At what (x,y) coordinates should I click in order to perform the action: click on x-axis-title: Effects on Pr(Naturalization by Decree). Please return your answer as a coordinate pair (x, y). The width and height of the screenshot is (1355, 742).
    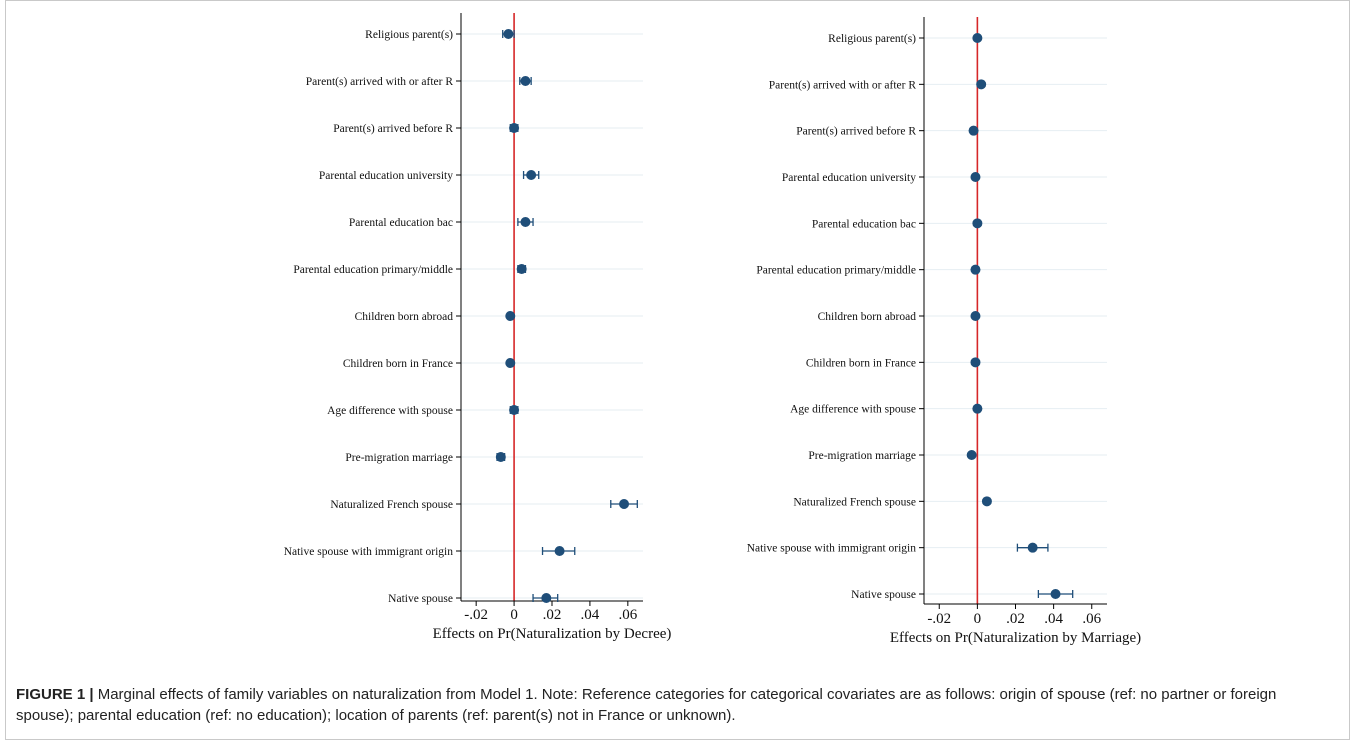
    Looking at the image, I should click on (552, 634).